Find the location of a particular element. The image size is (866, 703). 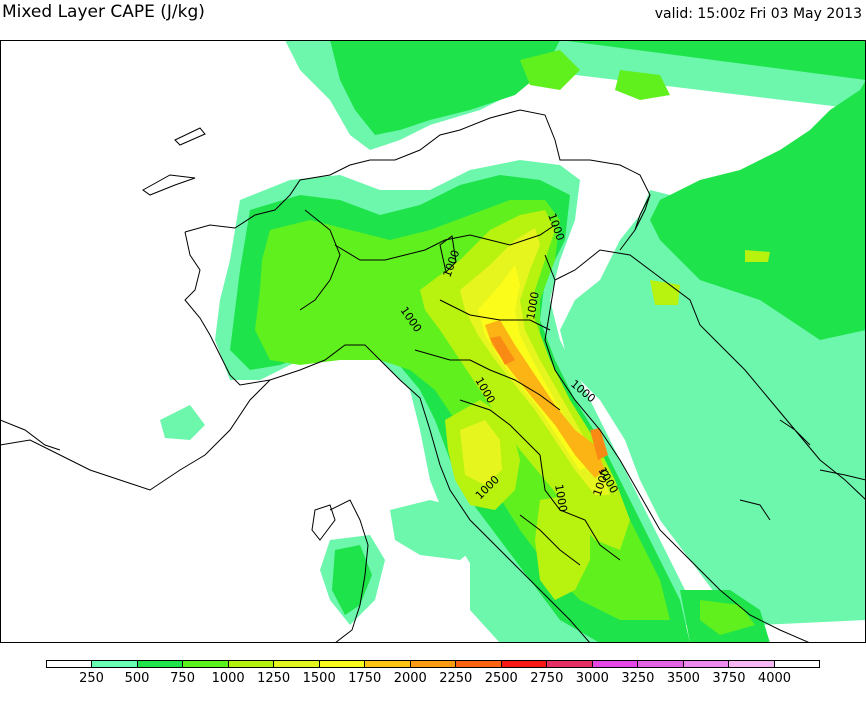

color-scale-tick-label: 2750 is located at coordinates (547, 678).